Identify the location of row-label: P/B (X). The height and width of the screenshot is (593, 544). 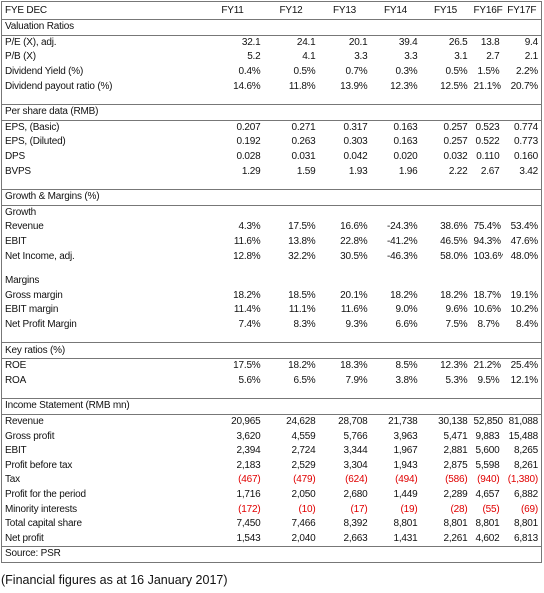
(20, 57).